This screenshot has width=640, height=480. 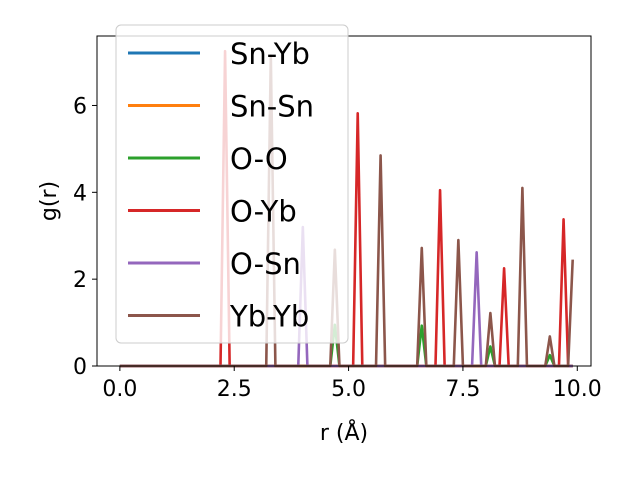 What do you see at coordinates (577, 389) in the screenshot?
I see `x-tick-label: 10.0` at bounding box center [577, 389].